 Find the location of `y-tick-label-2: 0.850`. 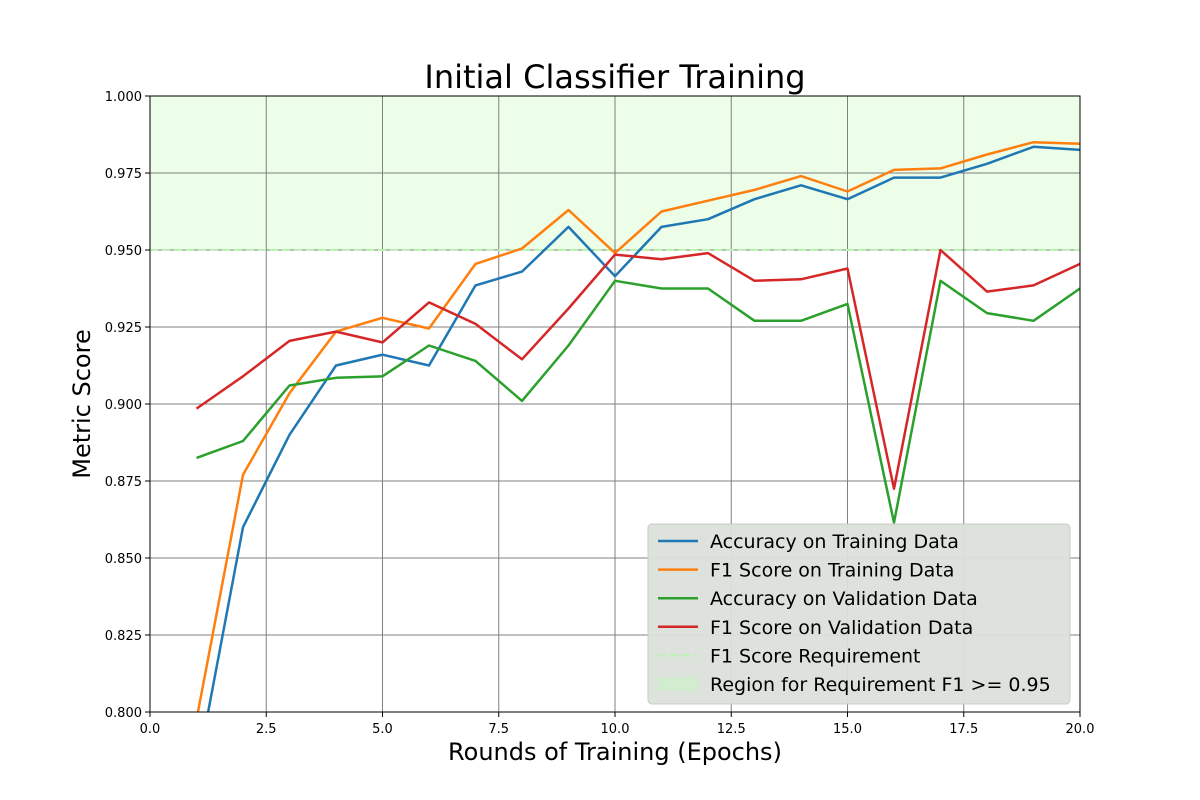

y-tick-label-2: 0.850 is located at coordinates (123, 559).